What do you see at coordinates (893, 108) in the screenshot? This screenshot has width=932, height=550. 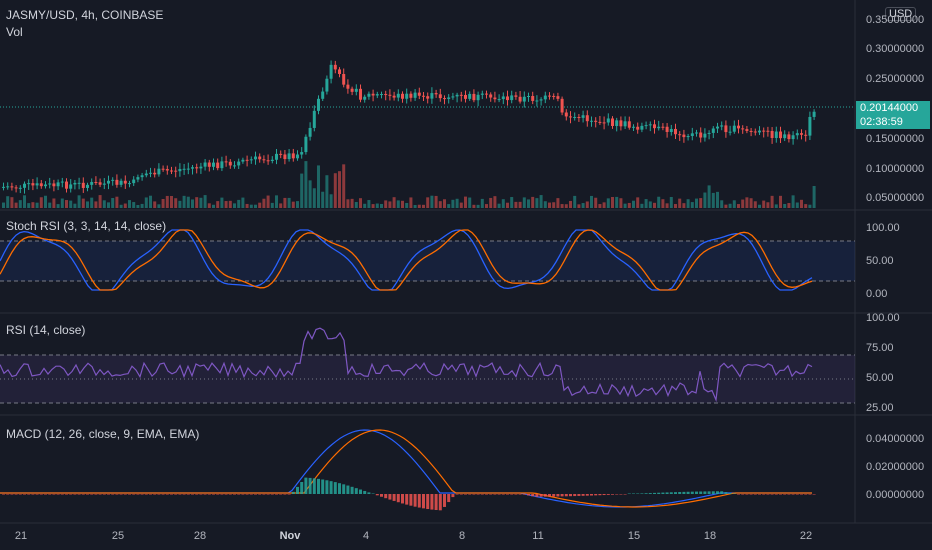 I see `current-price-tag: 0.20144000` at bounding box center [893, 108].